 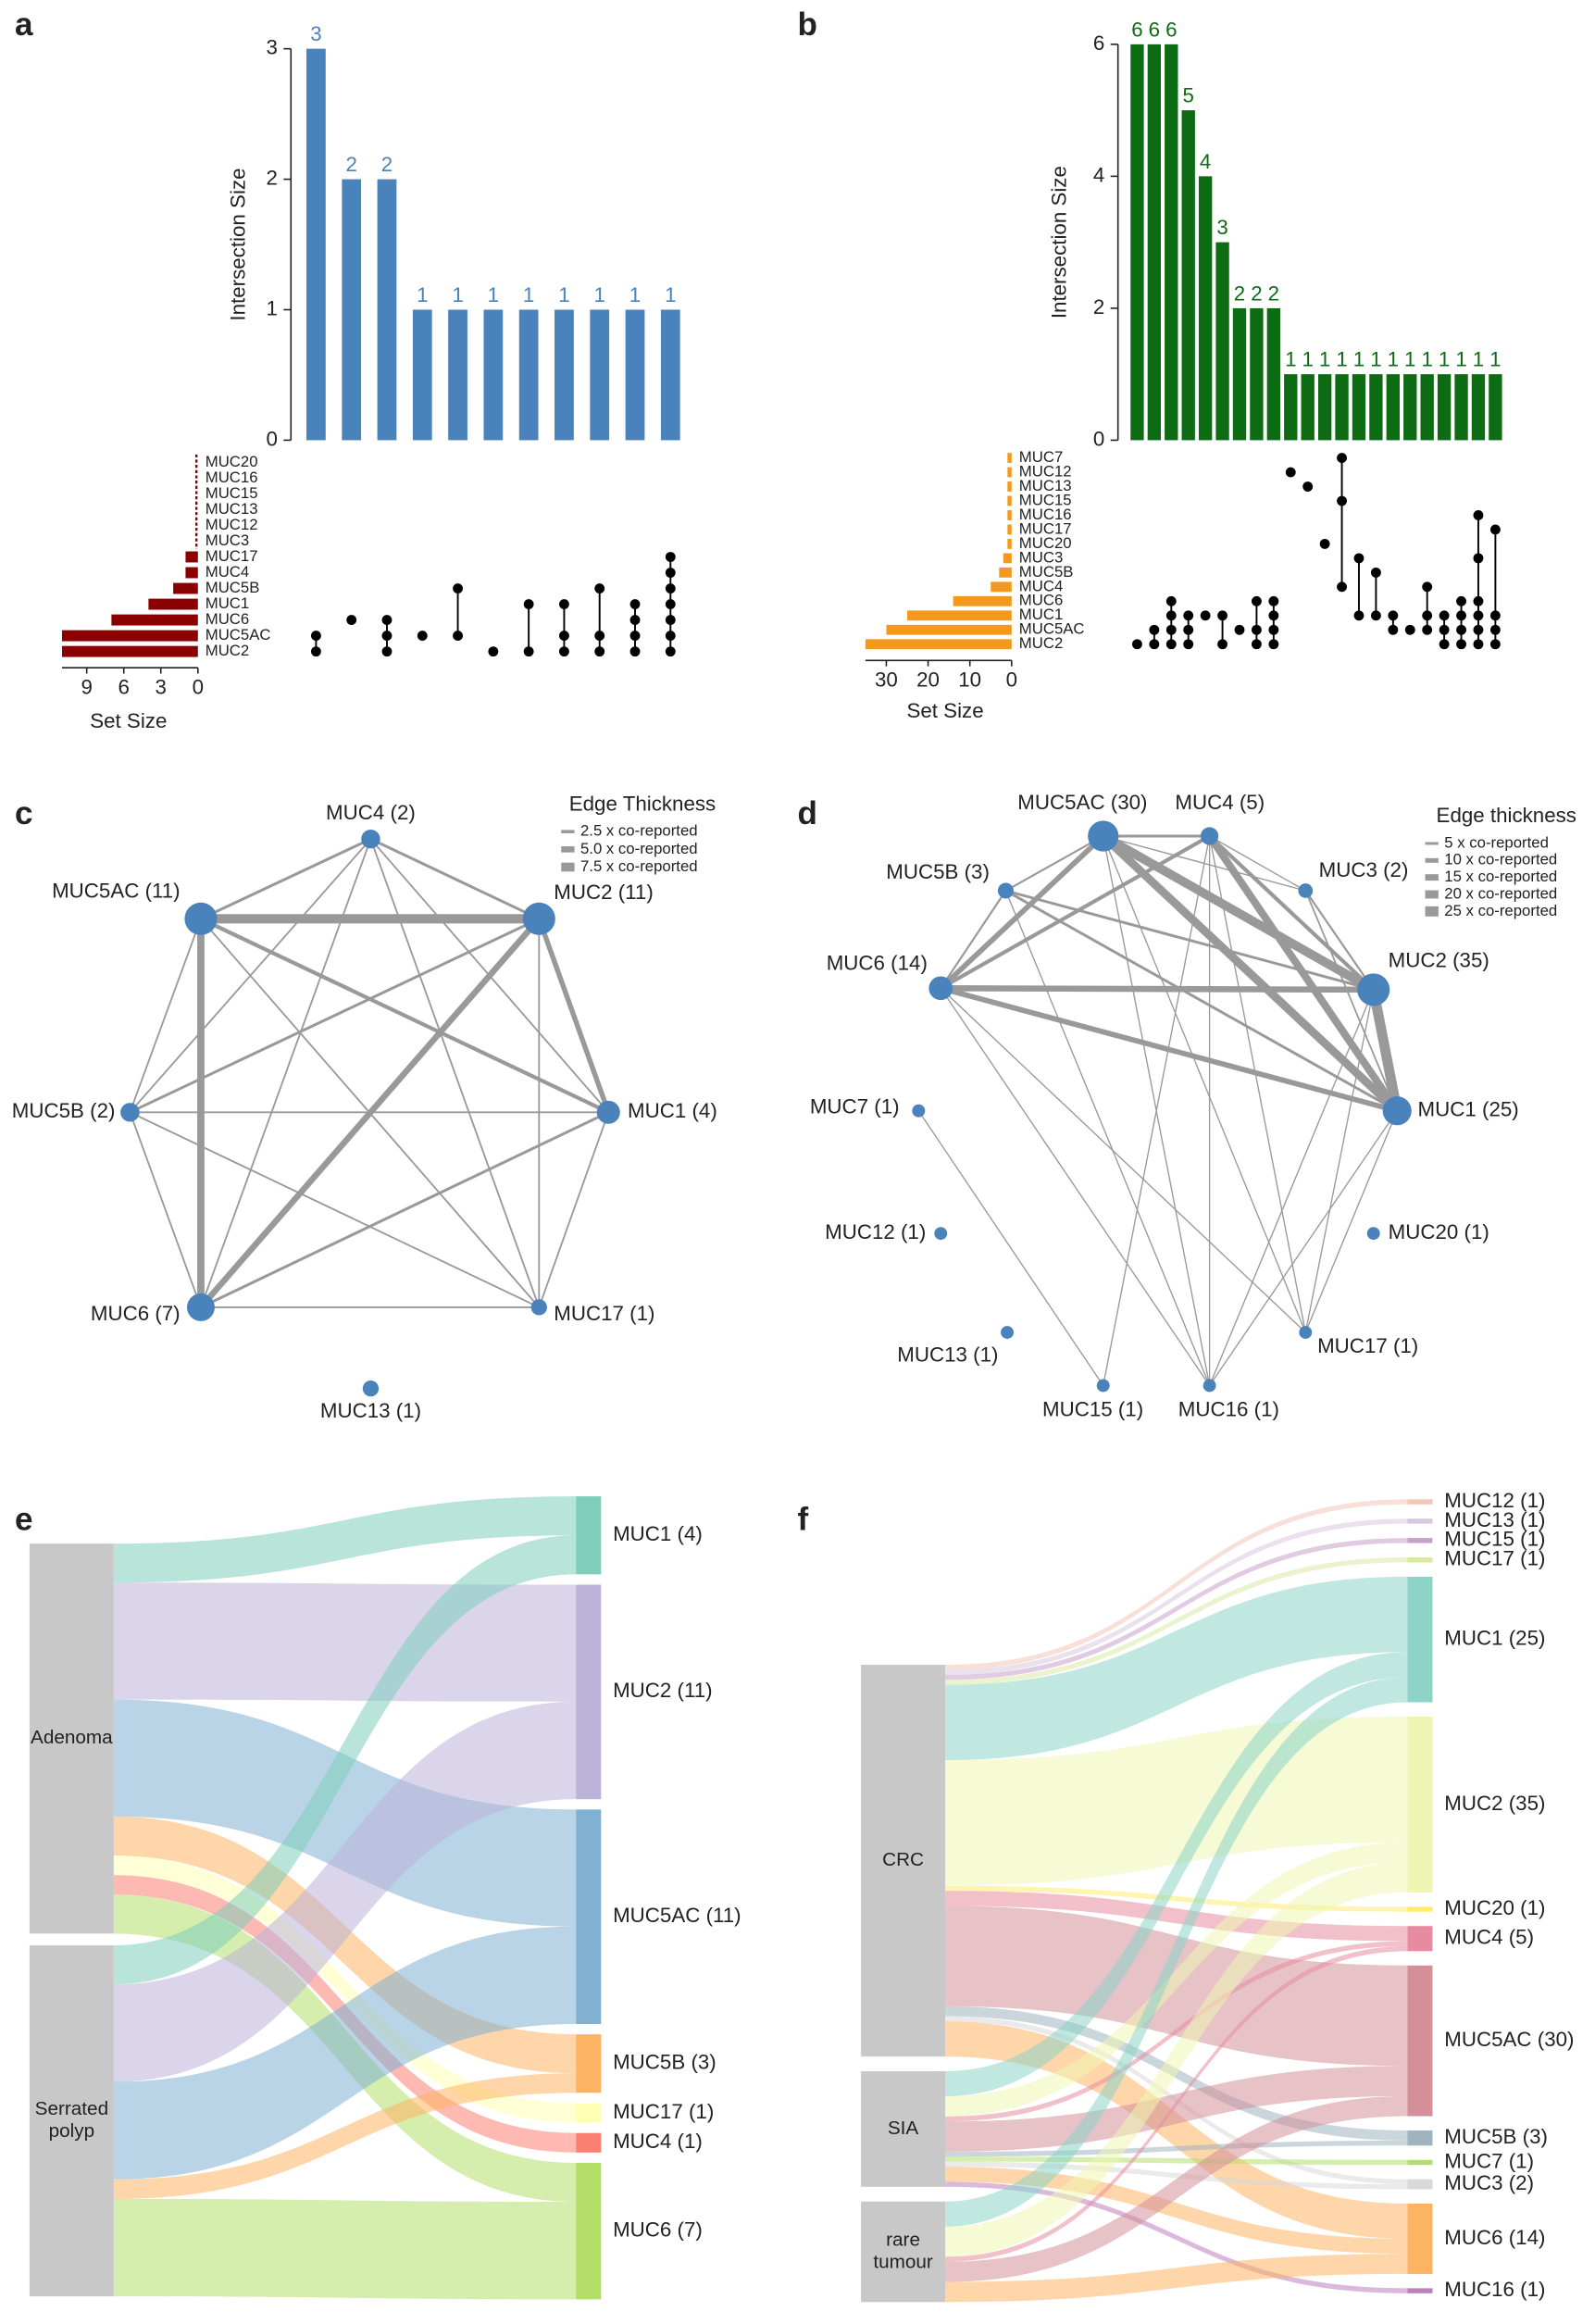 I want to click on set-label: MUC3, so click(x=228, y=540).